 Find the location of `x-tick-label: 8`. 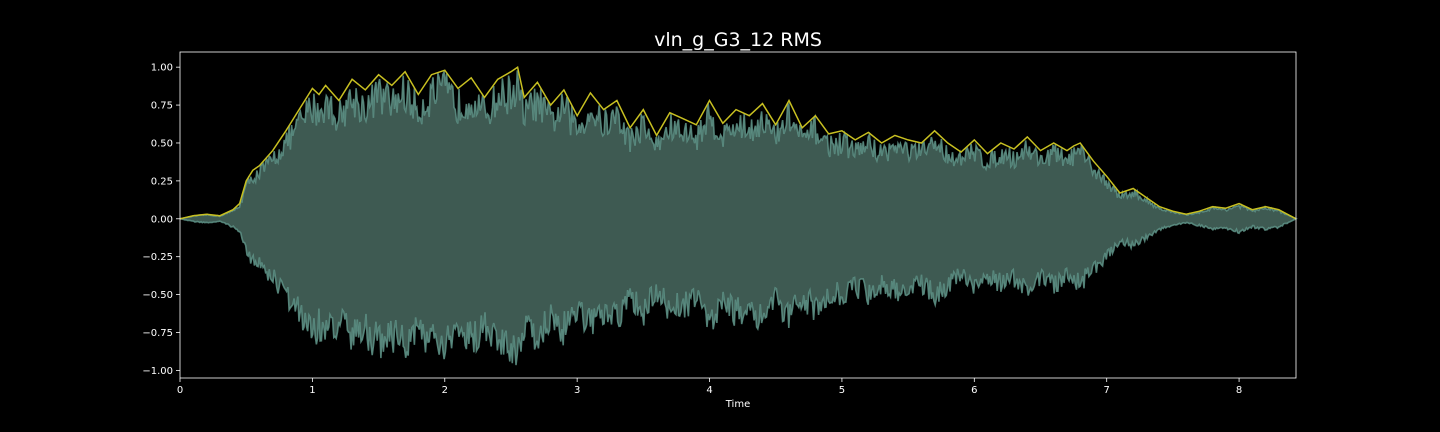

x-tick-label: 8 is located at coordinates (1239, 390).